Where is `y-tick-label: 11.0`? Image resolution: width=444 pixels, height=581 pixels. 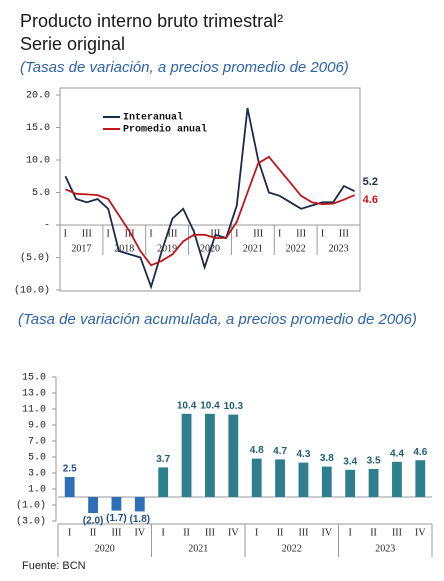 y-tick-label: 11.0 is located at coordinates (34, 410).